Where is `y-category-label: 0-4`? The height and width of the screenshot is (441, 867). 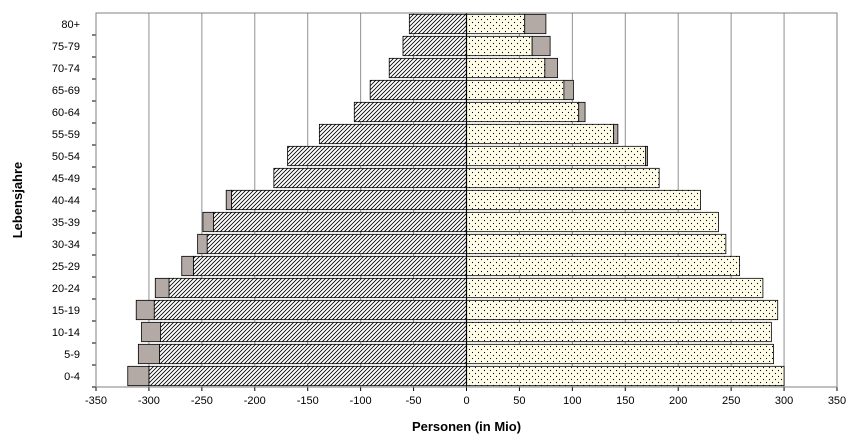 y-category-label: 0-4 is located at coordinates (72, 377).